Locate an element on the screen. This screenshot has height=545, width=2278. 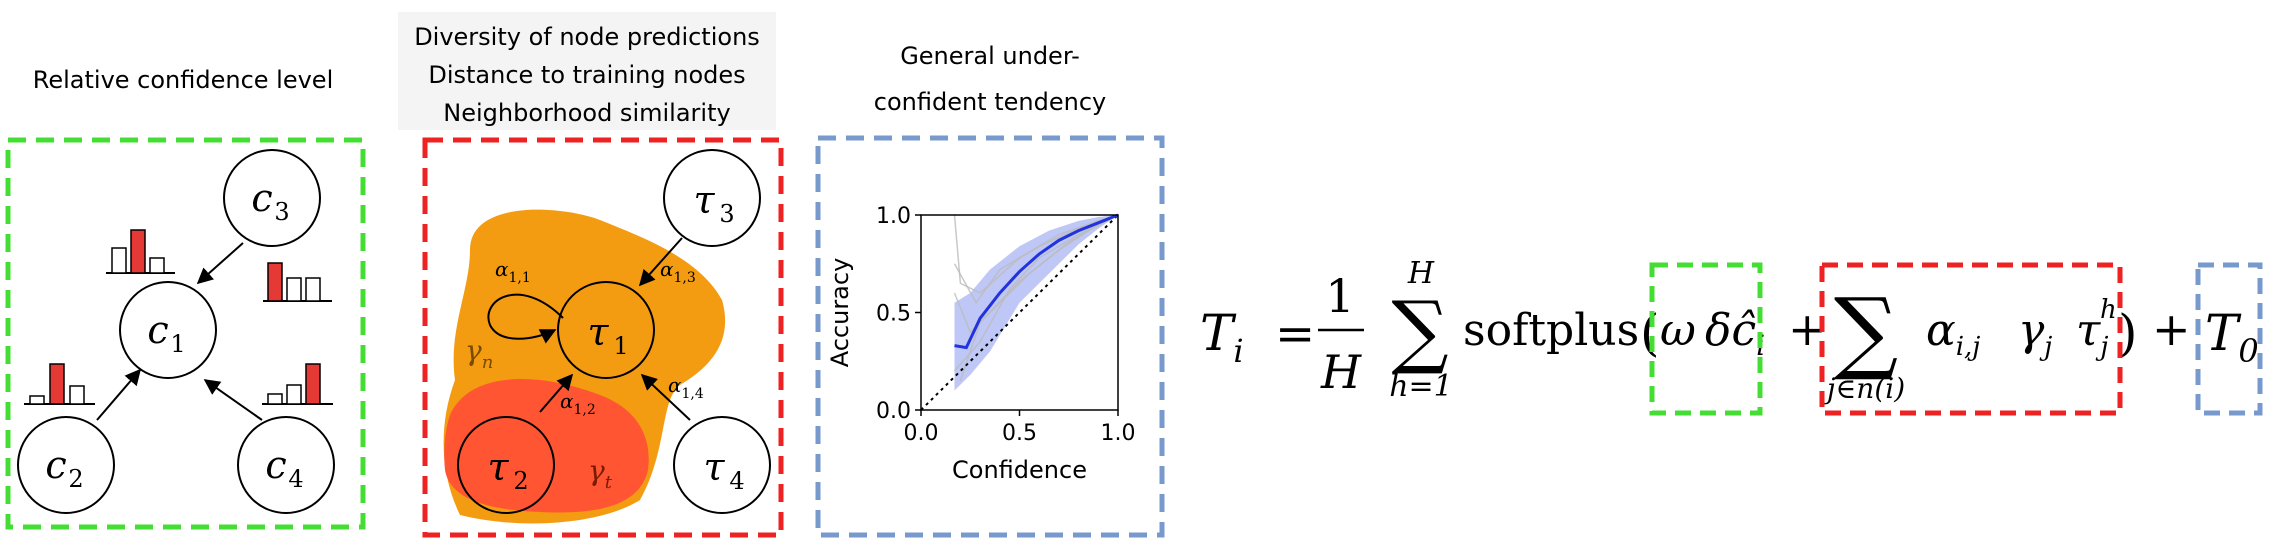
edge-label-alpha-14: α1,4 is located at coordinates (686, 387).